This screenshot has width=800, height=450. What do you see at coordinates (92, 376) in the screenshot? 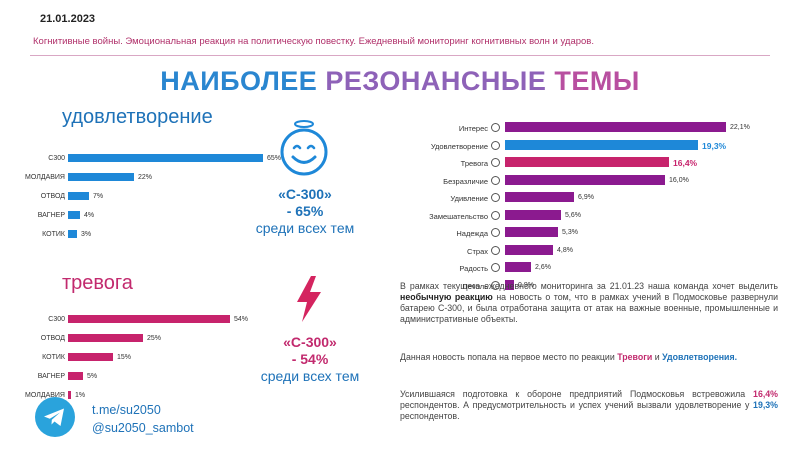
I see `value-label: 5%` at bounding box center [92, 376].